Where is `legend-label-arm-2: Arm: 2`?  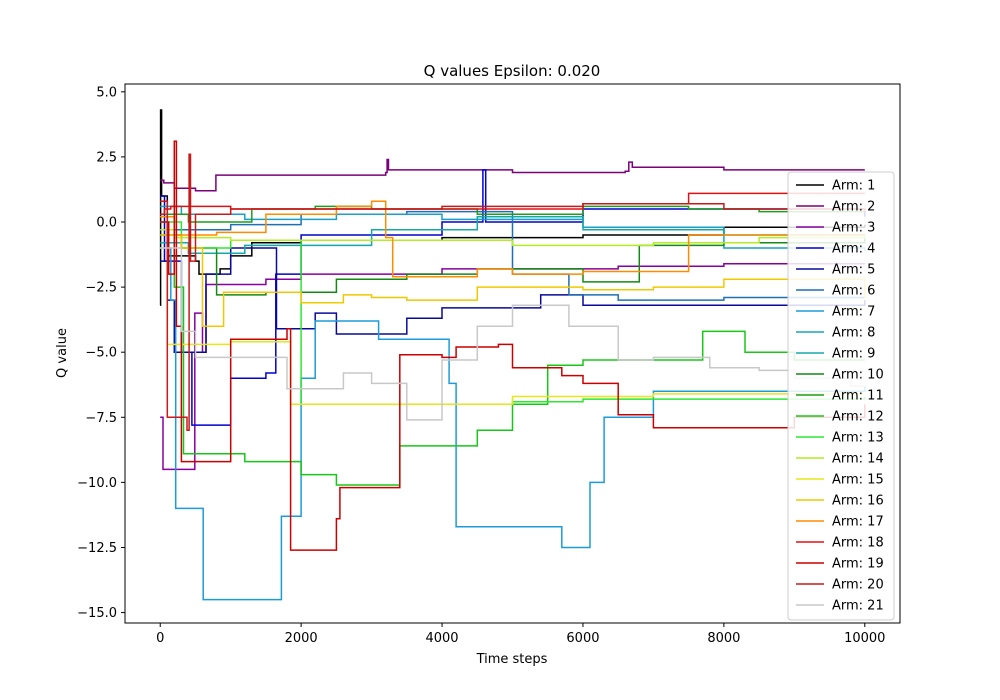 legend-label-arm-2: Arm: 2 is located at coordinates (853, 207).